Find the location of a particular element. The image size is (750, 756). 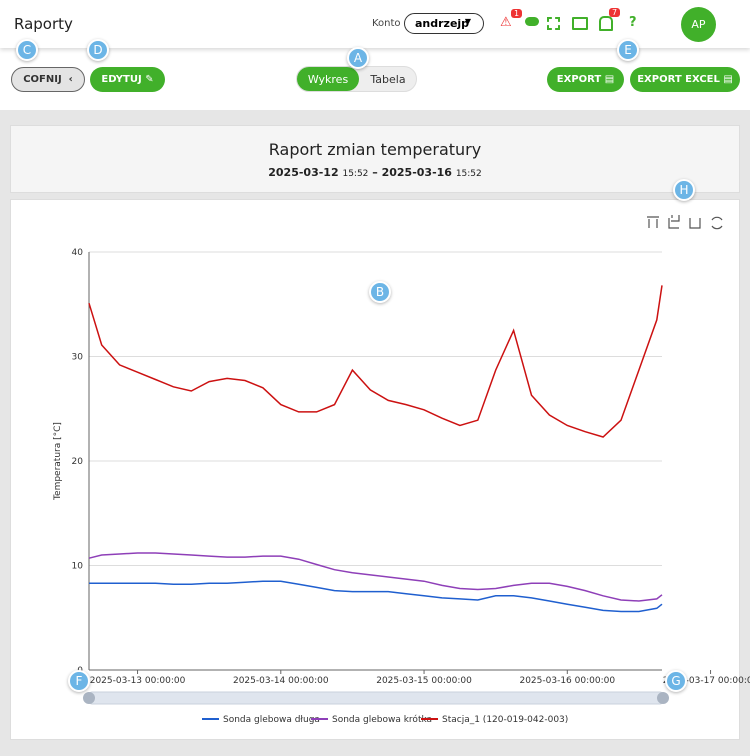

account-name: andrzejp is located at coordinates (442, 23).